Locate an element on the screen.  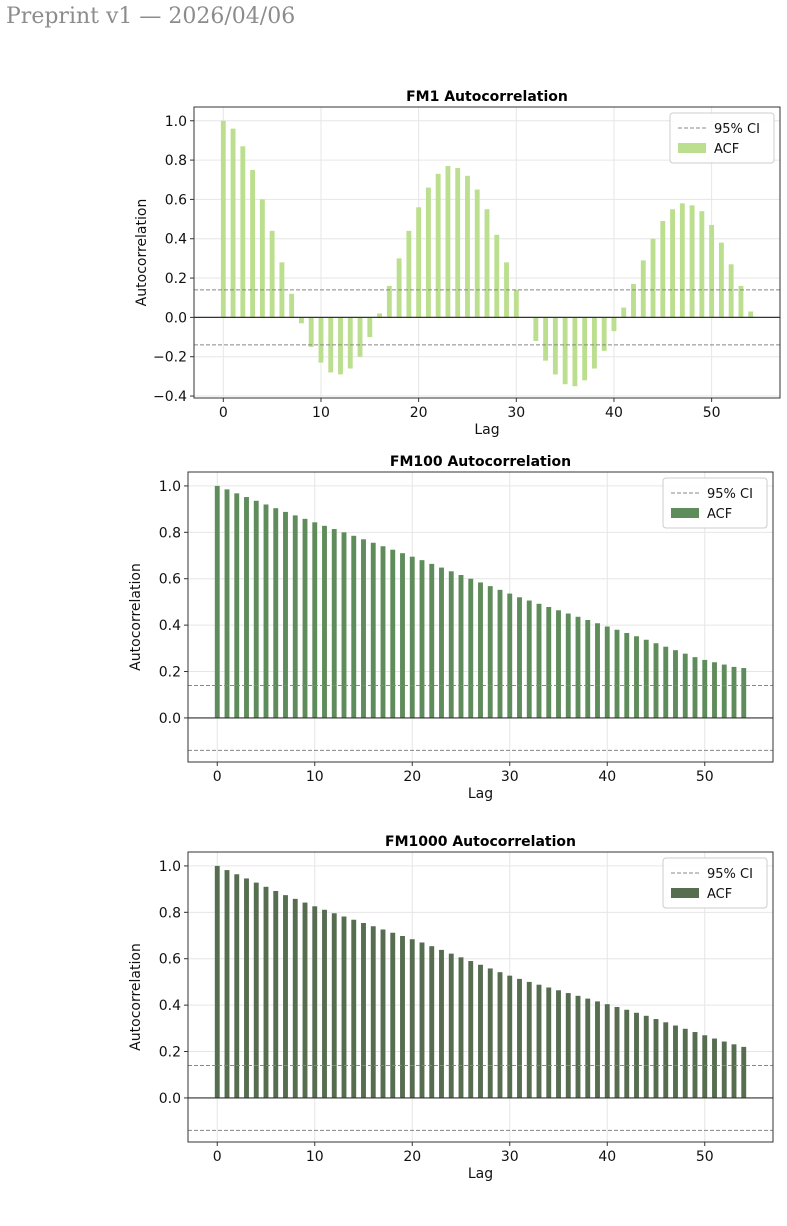
y-axis-label: Autocorrelation is located at coordinates (142, 253).